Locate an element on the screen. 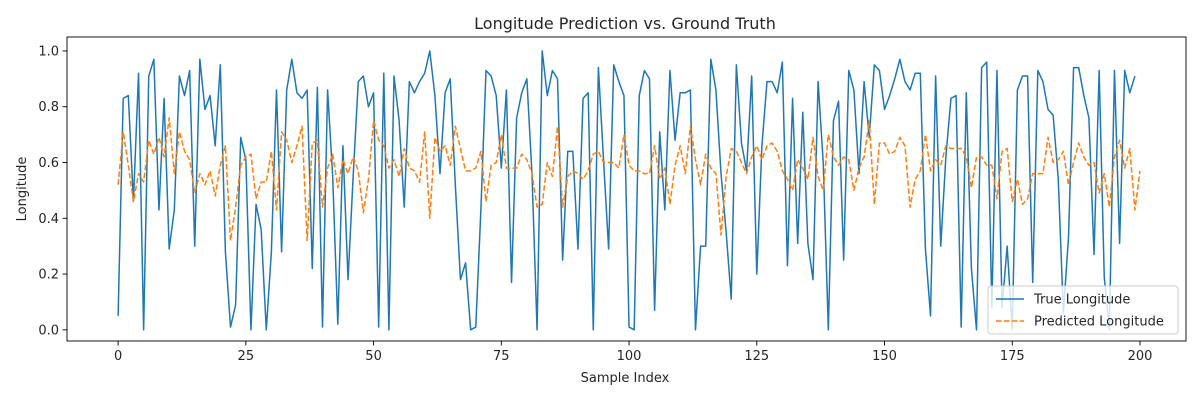 This screenshot has height=400, width=1200. y-tick-label: 0.0 is located at coordinates (48, 330).